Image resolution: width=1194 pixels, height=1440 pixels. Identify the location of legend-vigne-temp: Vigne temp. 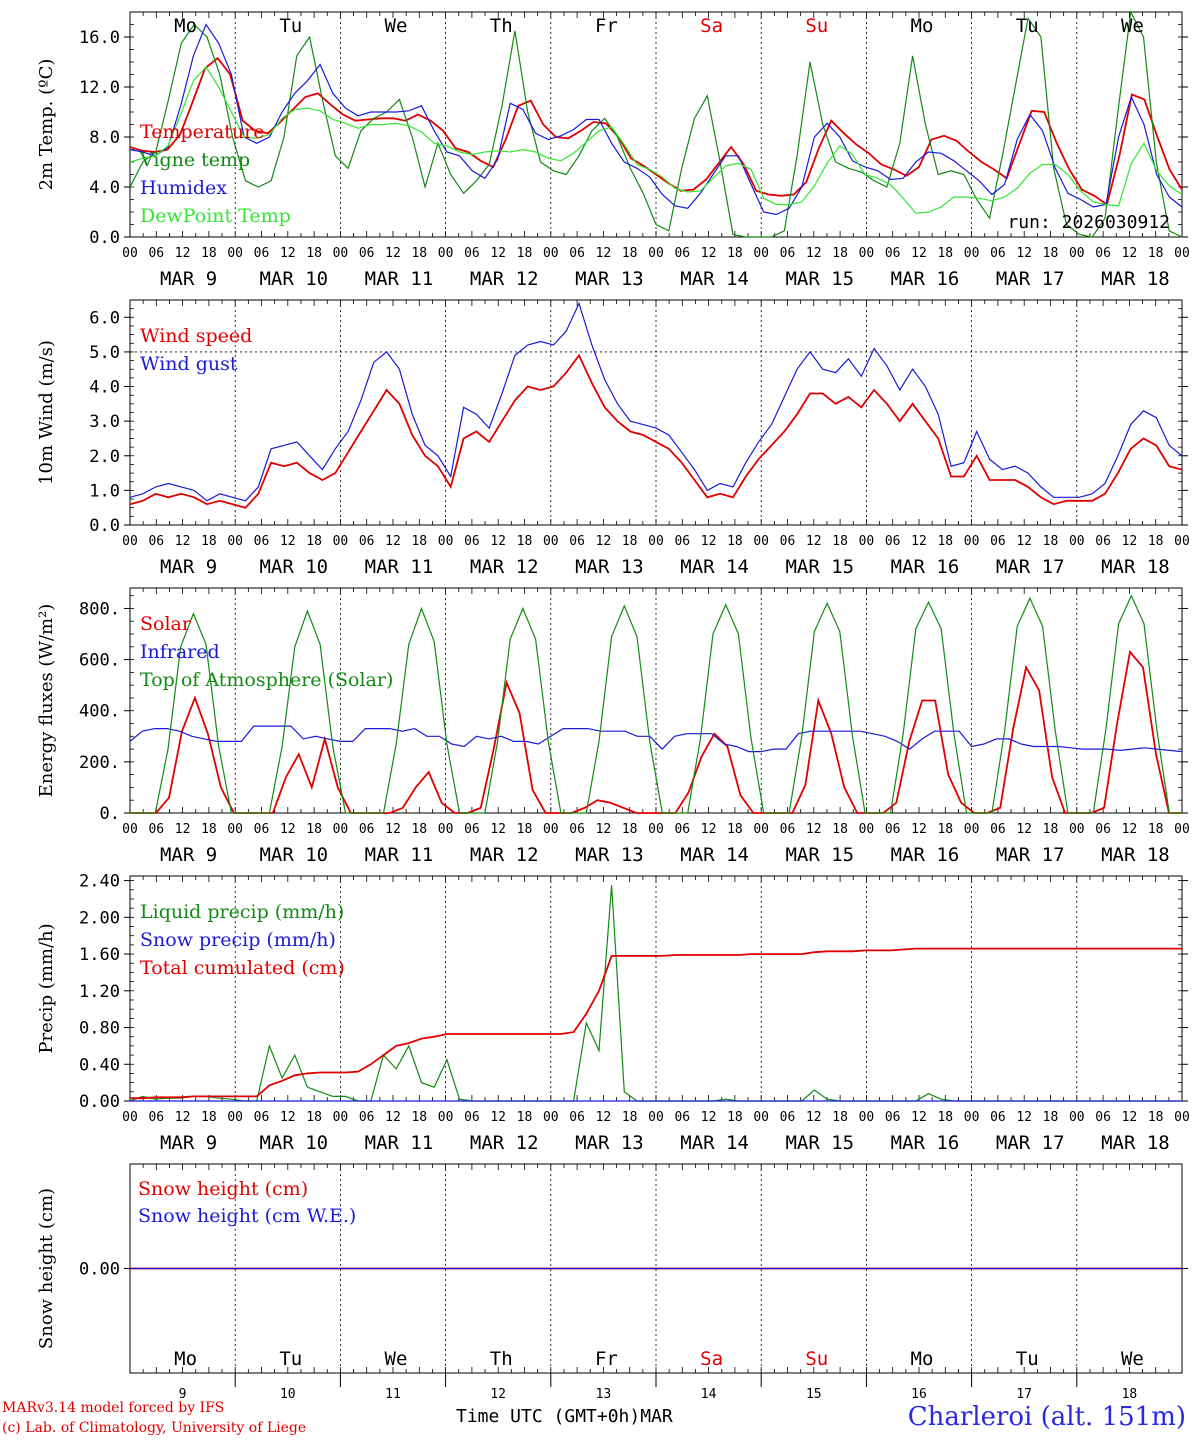
(194, 160).